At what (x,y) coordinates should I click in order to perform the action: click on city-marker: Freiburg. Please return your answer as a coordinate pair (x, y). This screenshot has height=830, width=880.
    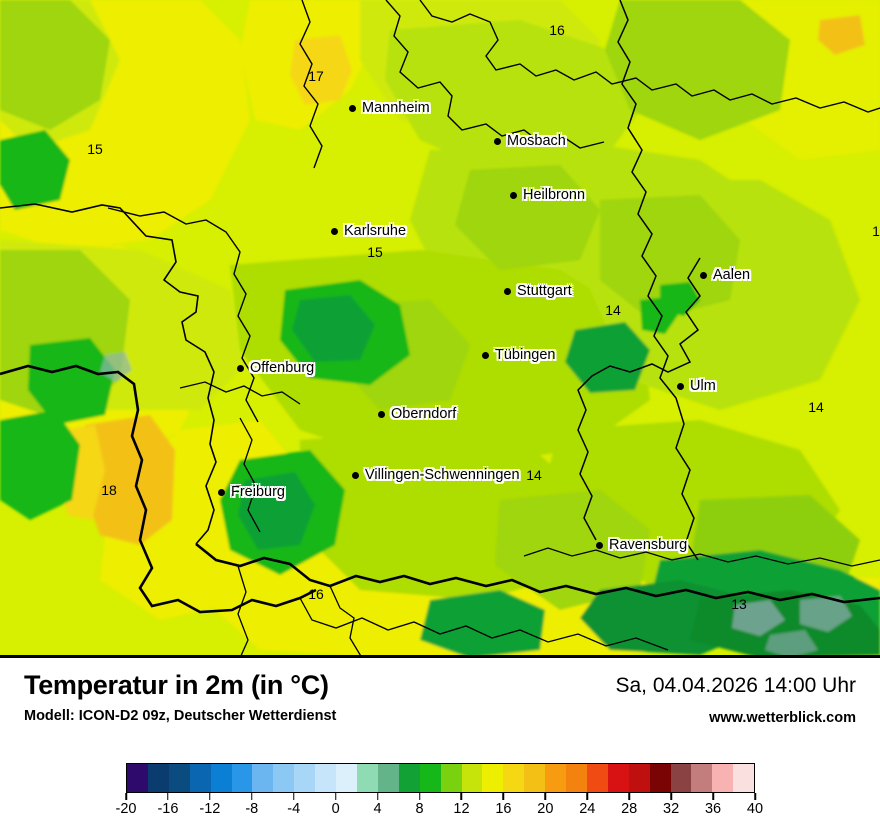
    Looking at the image, I should click on (251, 492).